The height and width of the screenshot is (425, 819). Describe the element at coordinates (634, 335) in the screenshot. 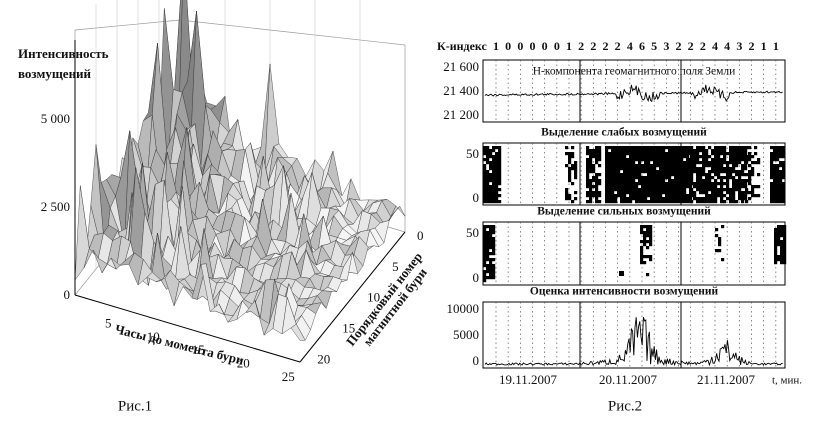

I see `panel-frame` at that location.